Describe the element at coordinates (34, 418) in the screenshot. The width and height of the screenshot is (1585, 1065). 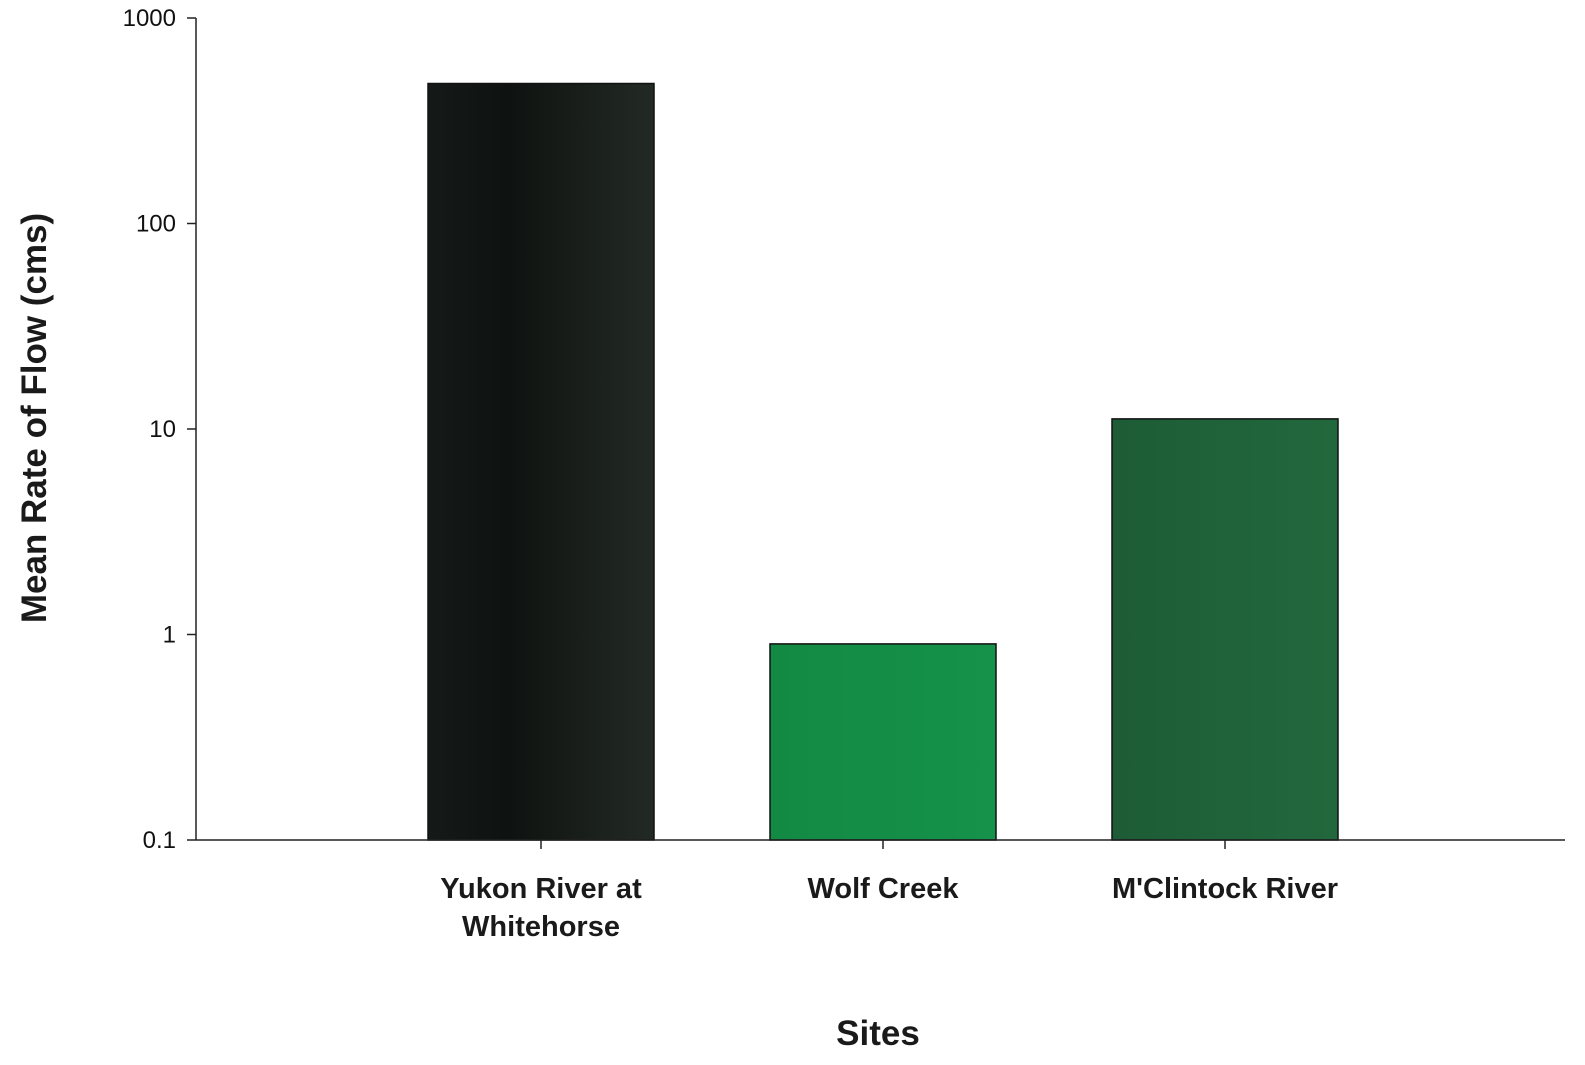
I see `y-axis-title: Mean Rate of Flow (cms)` at that location.